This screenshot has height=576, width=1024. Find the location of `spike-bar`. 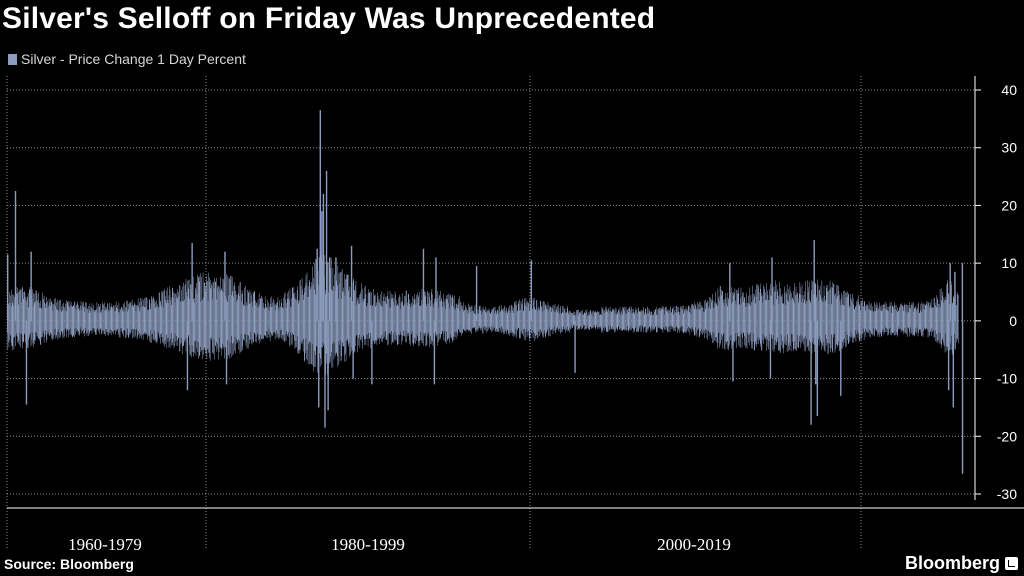

spike-bar is located at coordinates (320, 215).